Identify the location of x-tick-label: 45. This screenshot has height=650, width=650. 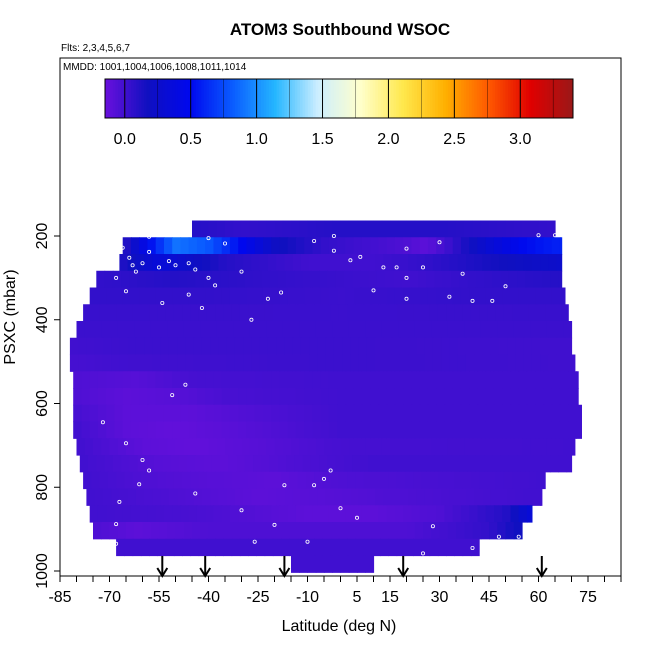
(489, 597).